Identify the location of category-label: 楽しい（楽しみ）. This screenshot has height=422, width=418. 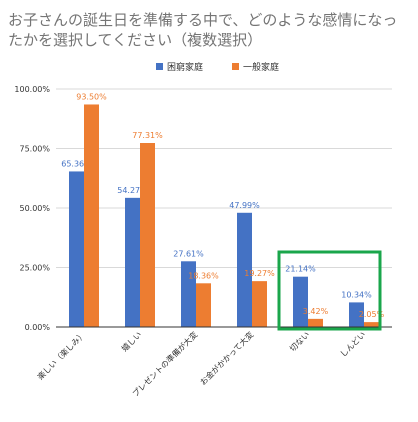
(61, 355).